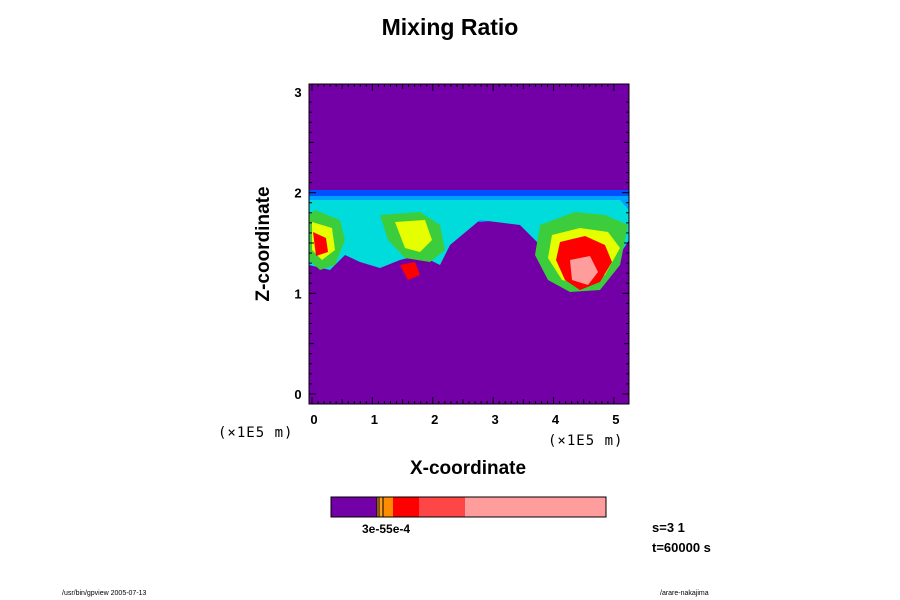 The height and width of the screenshot is (600, 900). I want to click on y-tick-label: 1, so click(297, 293).